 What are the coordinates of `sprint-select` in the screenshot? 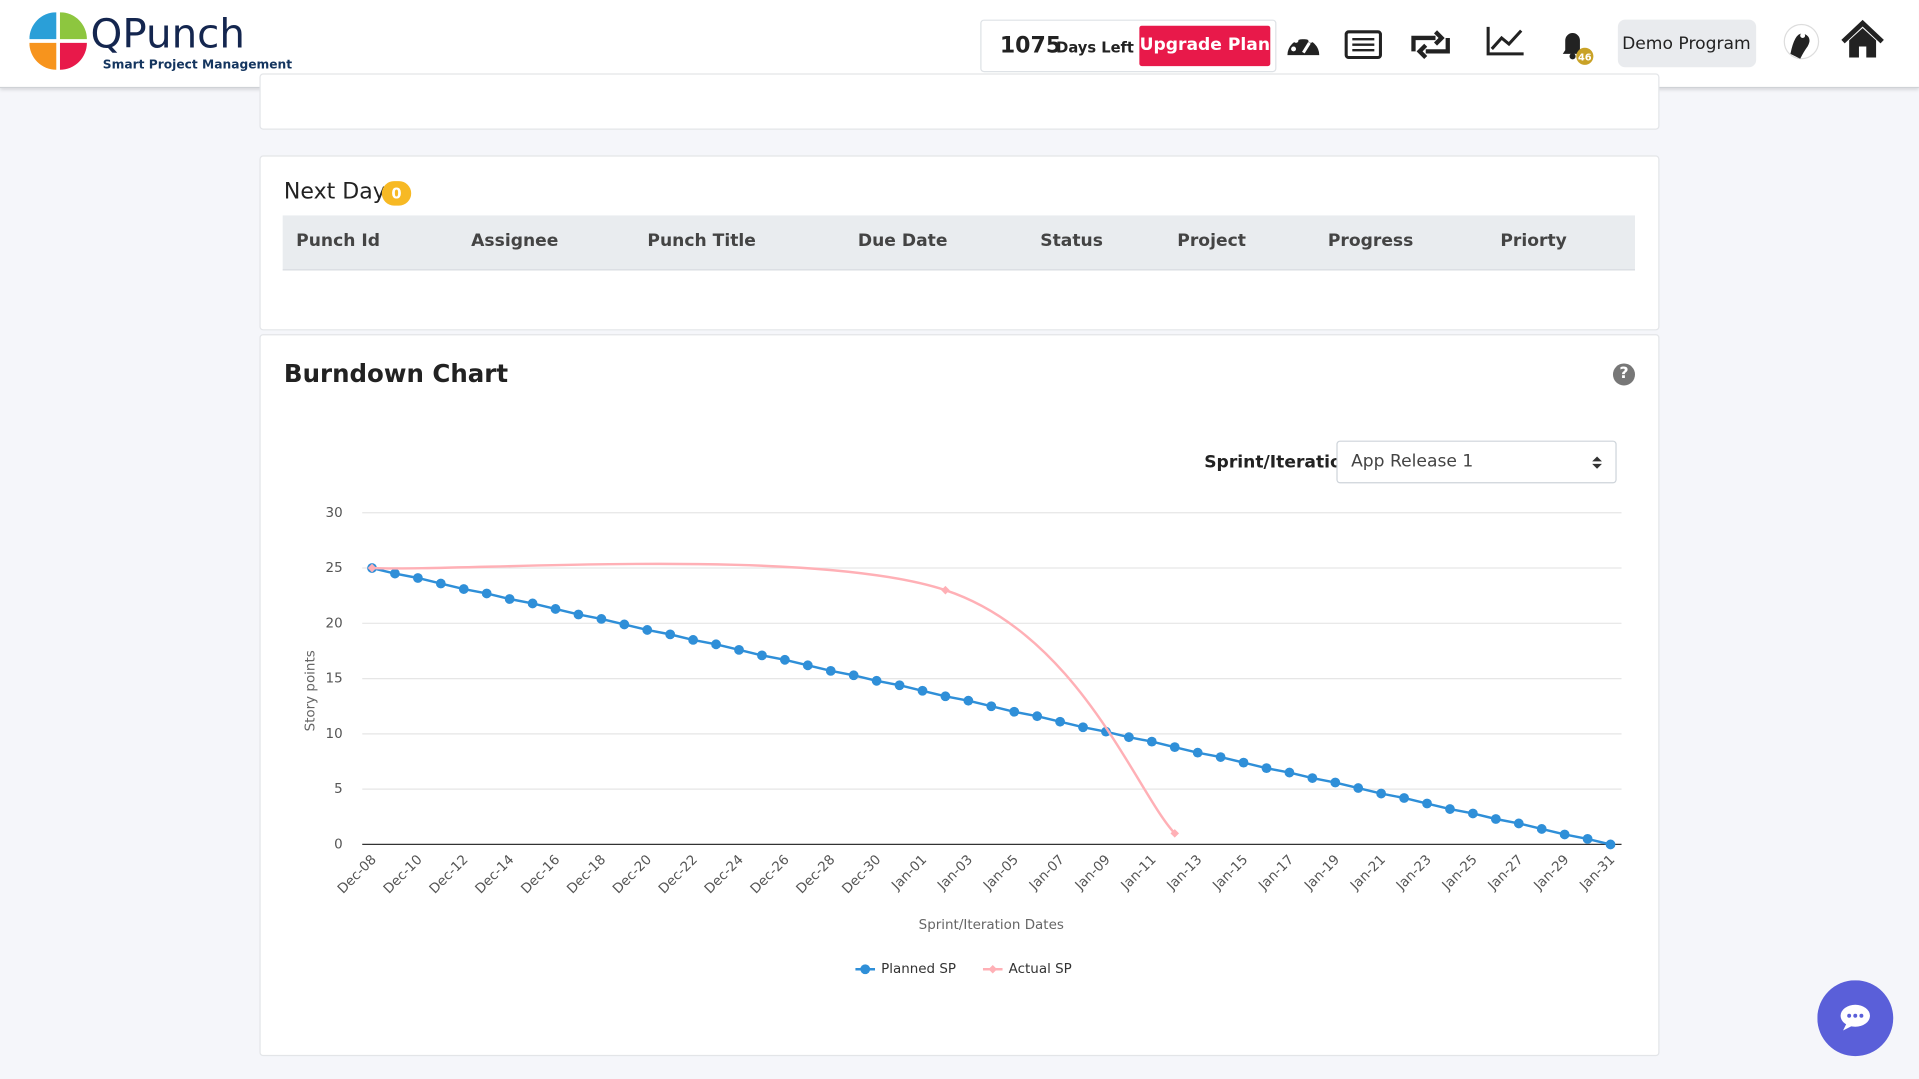 It's located at (1476, 462).